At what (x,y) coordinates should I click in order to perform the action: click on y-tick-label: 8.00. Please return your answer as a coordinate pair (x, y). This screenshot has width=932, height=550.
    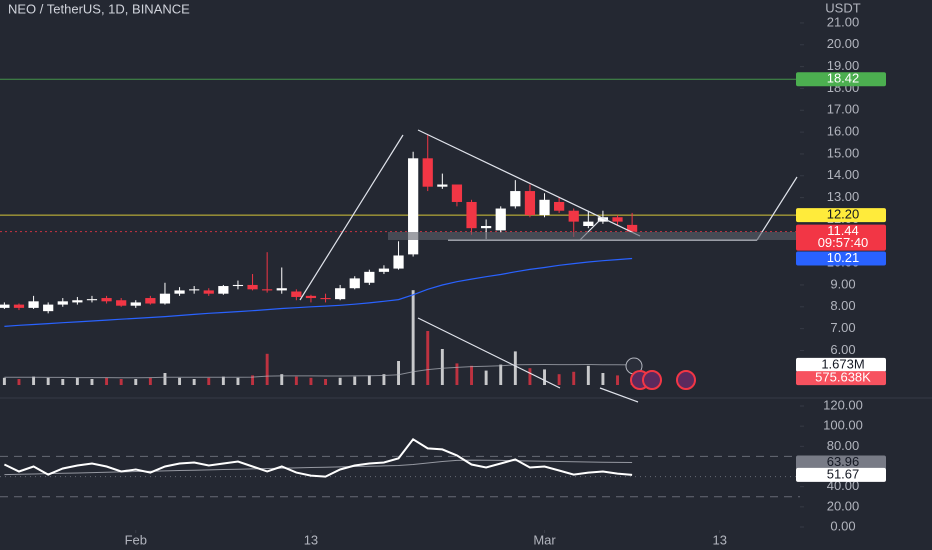
    Looking at the image, I should click on (842, 305).